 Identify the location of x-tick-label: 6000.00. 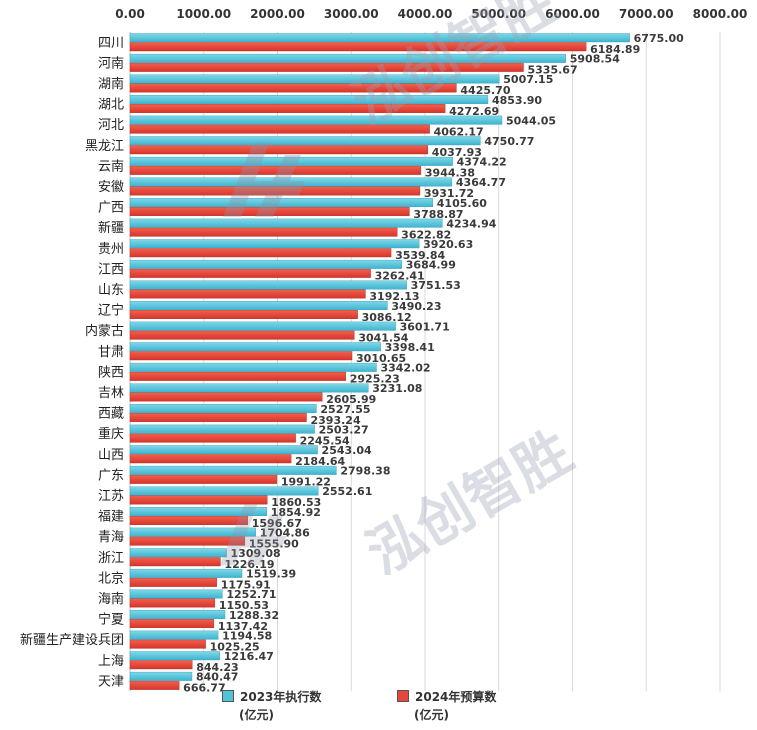
(572, 14).